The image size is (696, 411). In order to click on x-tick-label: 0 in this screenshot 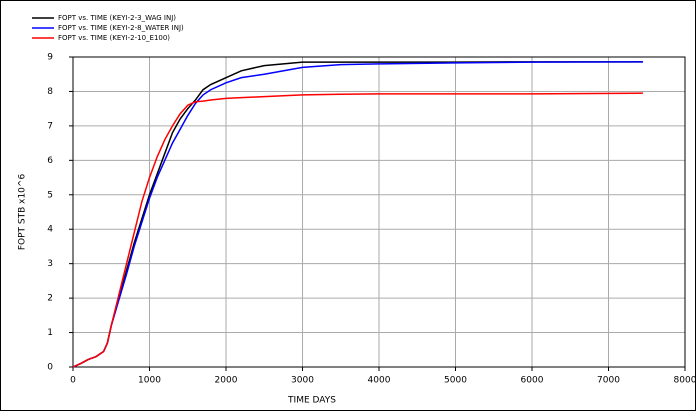, I will do `click(73, 381)`.